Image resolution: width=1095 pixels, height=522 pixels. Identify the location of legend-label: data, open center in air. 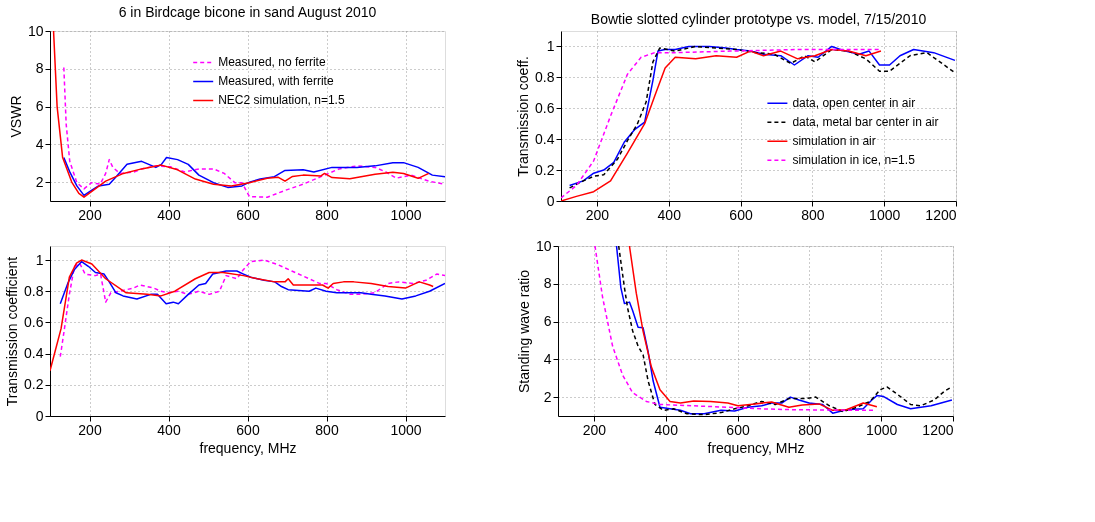
(854, 103).